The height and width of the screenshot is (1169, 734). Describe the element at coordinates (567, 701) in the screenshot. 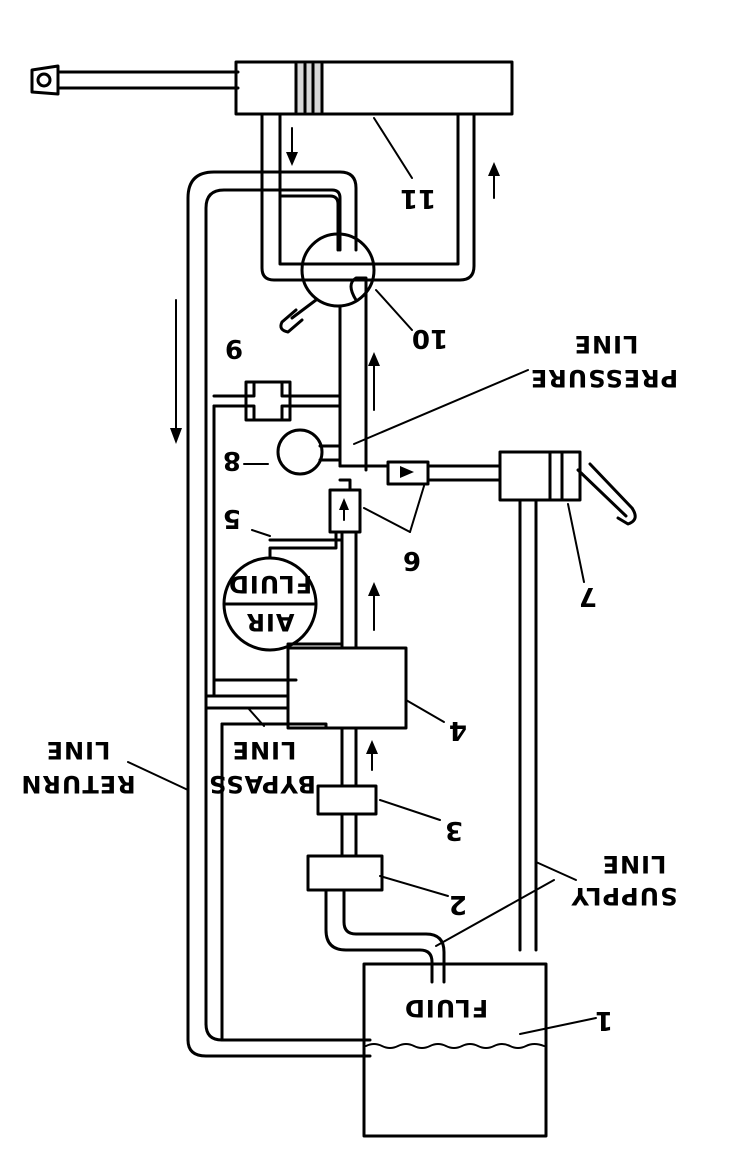

I see `hand-pump` at that location.